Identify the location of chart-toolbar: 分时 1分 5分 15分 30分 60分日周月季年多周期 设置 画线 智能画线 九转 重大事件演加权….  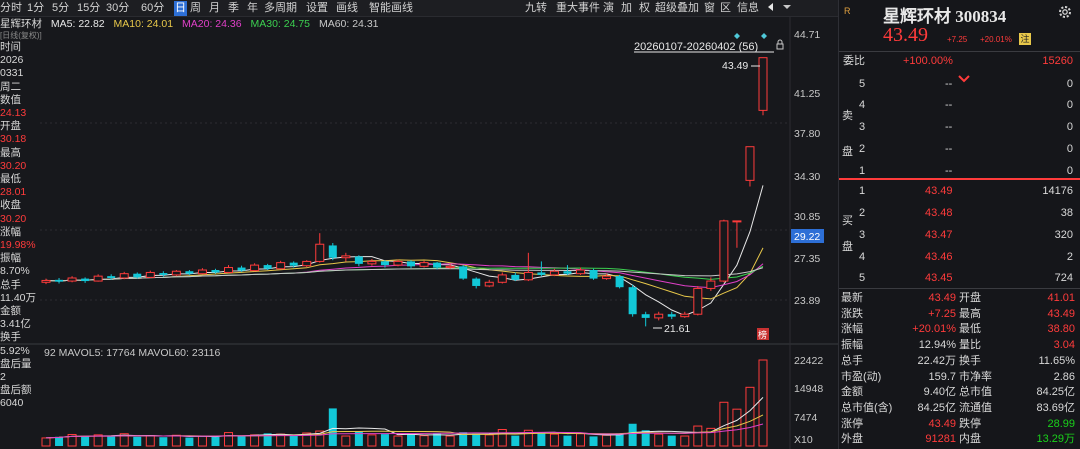
(419, 8).